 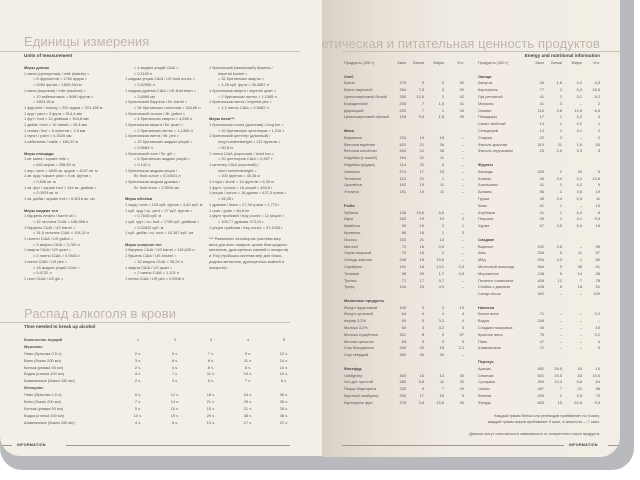 I want to click on category-label: Фрукты, so click(x=485, y=164).